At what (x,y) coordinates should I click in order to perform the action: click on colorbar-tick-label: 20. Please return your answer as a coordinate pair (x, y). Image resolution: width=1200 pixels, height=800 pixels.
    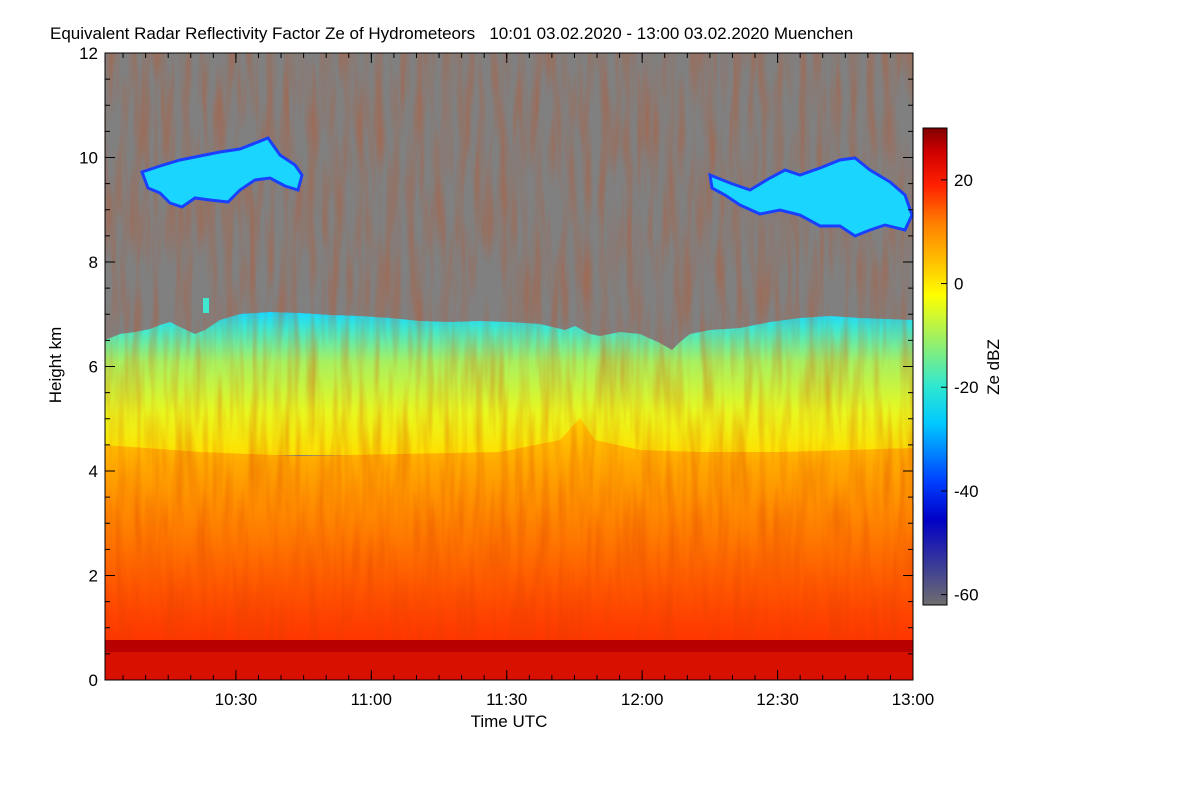
    Looking at the image, I should click on (963, 180).